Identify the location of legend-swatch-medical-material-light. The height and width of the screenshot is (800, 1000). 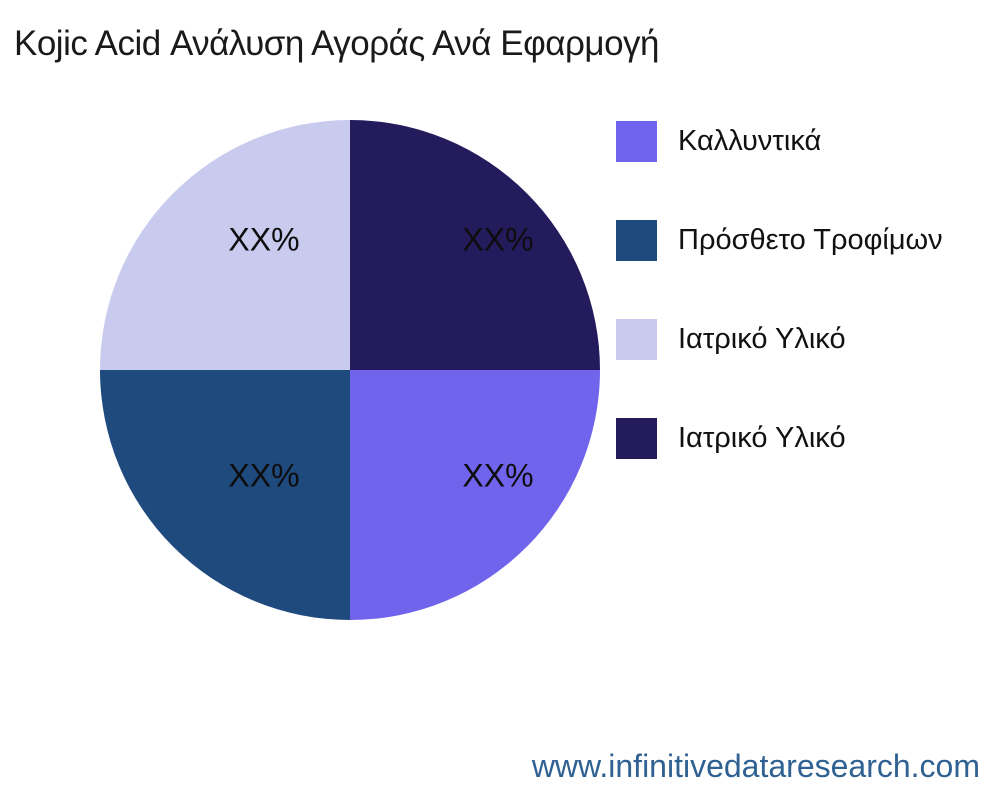
(636, 339).